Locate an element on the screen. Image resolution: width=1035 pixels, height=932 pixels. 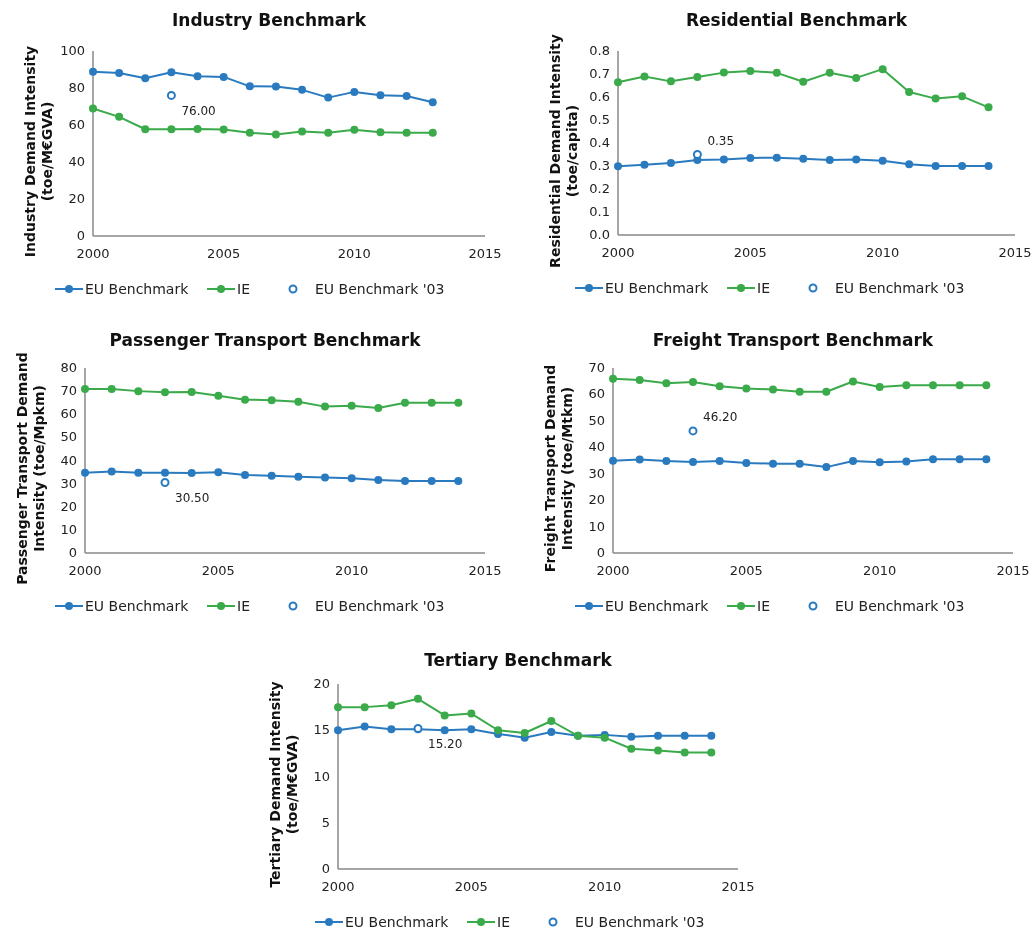
y-tick-label: 0.4 is located at coordinates (599, 142).